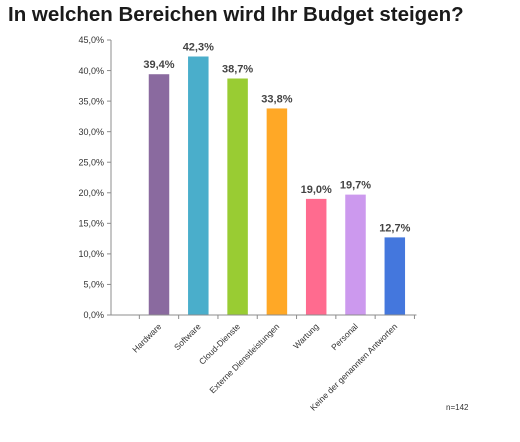 Image resolution: width=520 pixels, height=442 pixels. I want to click on y-tick-label: 10,0%, so click(91, 254).